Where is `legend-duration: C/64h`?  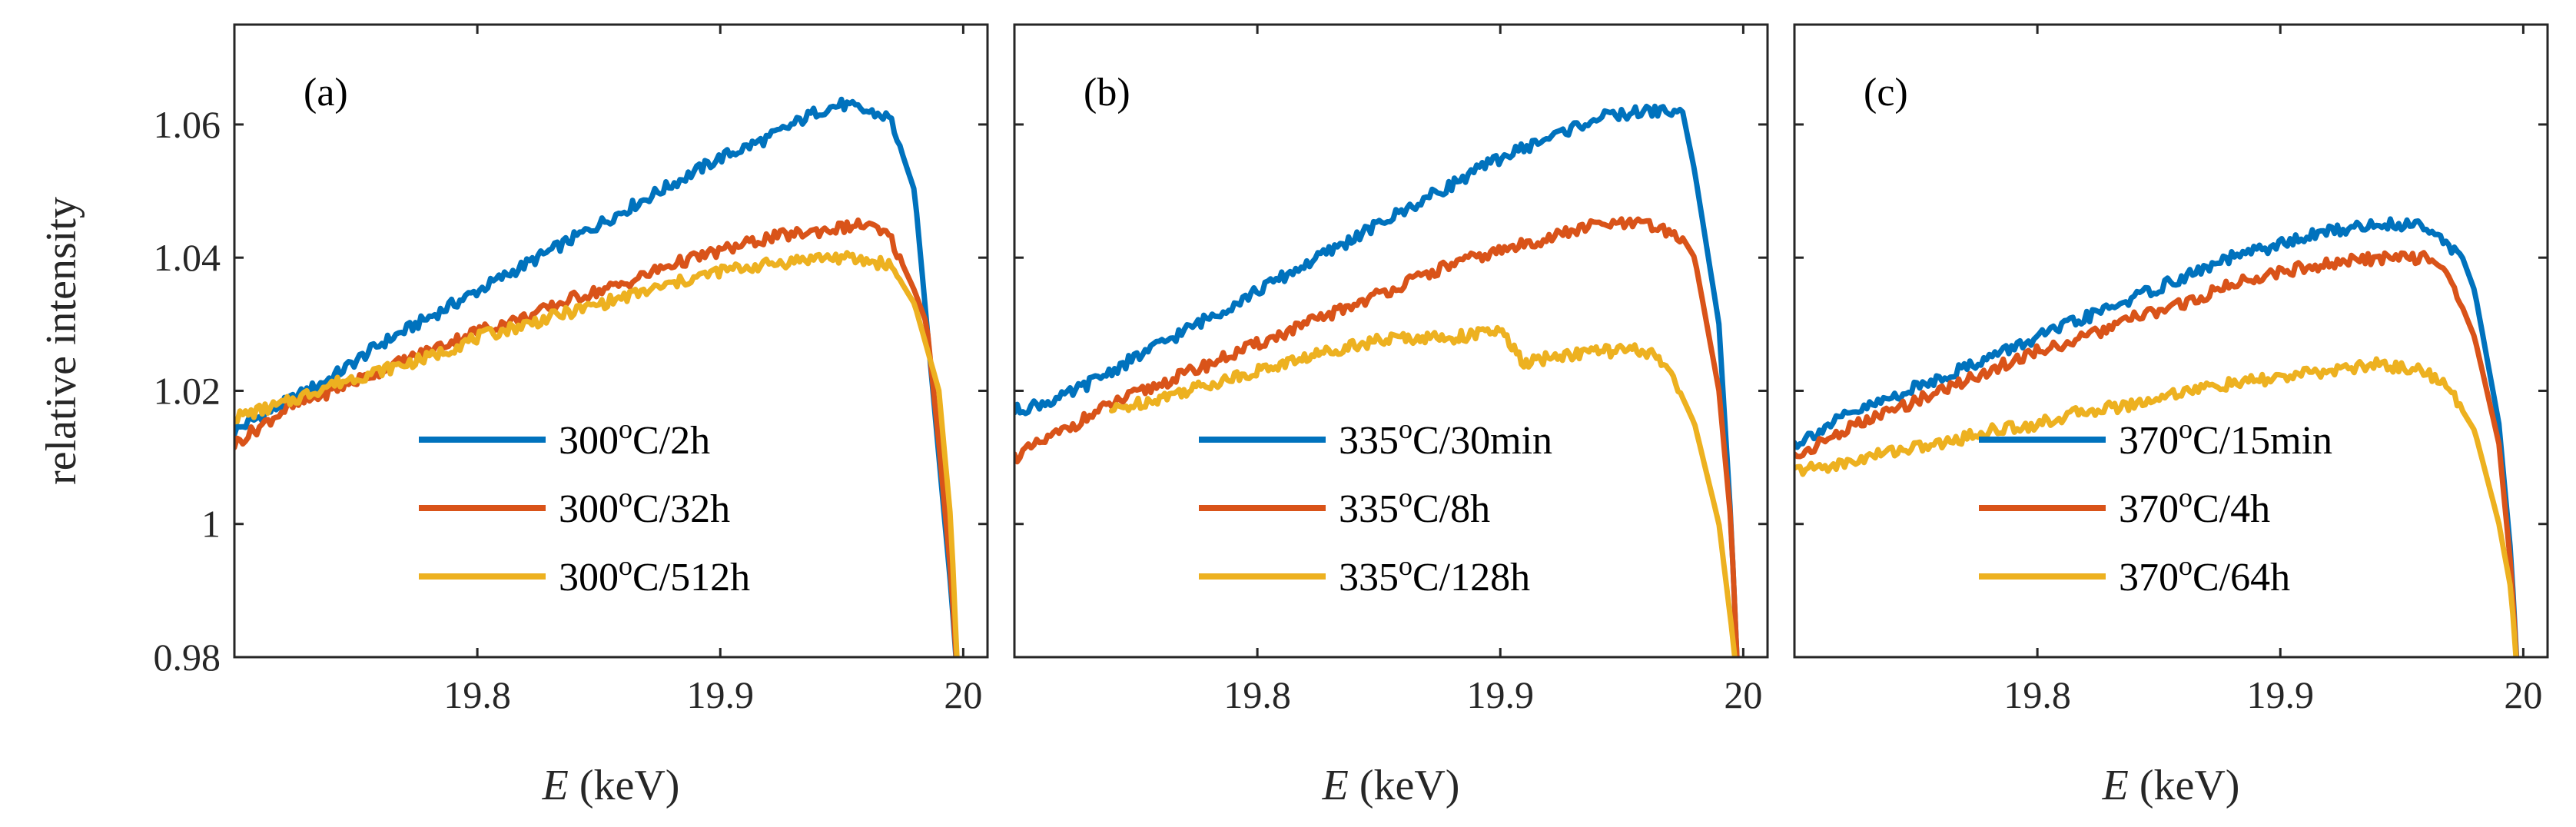
legend-duration: C/64h is located at coordinates (2241, 577).